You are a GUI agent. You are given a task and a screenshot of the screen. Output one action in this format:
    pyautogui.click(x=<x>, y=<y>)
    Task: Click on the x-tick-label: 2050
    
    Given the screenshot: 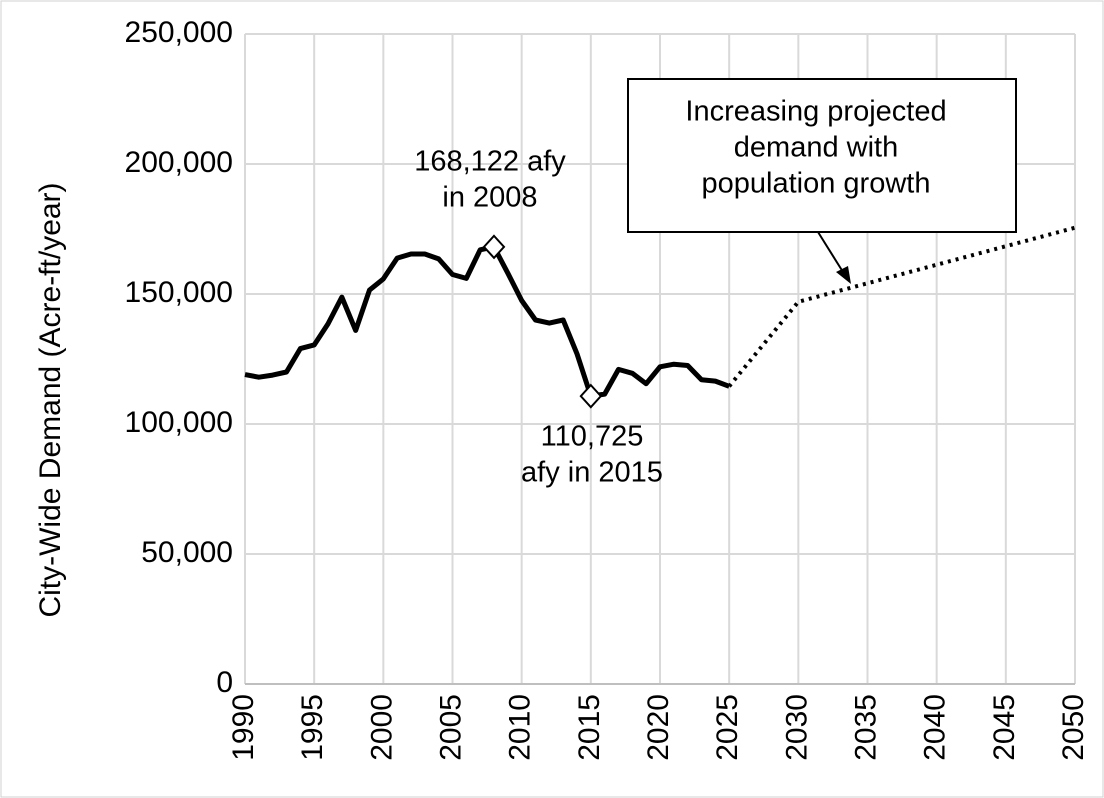 What is the action you would take?
    pyautogui.click(x=1073, y=727)
    